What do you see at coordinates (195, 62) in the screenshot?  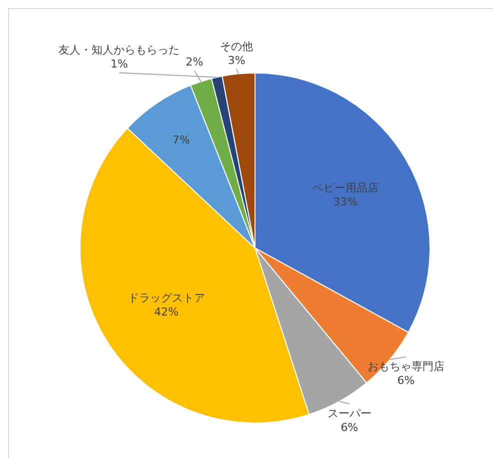 I see `data-label: 2%` at bounding box center [195, 62].